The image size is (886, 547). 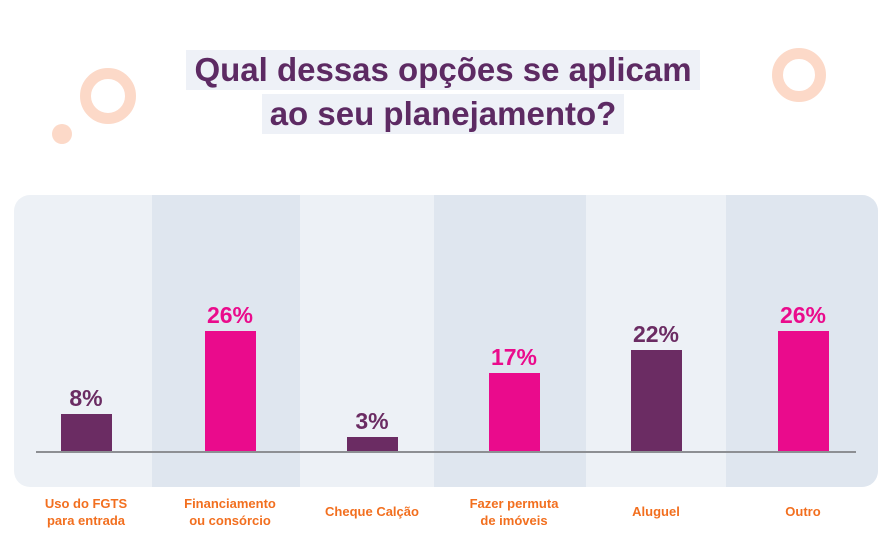 I want to click on data-label-5: 26%, so click(x=803, y=315).